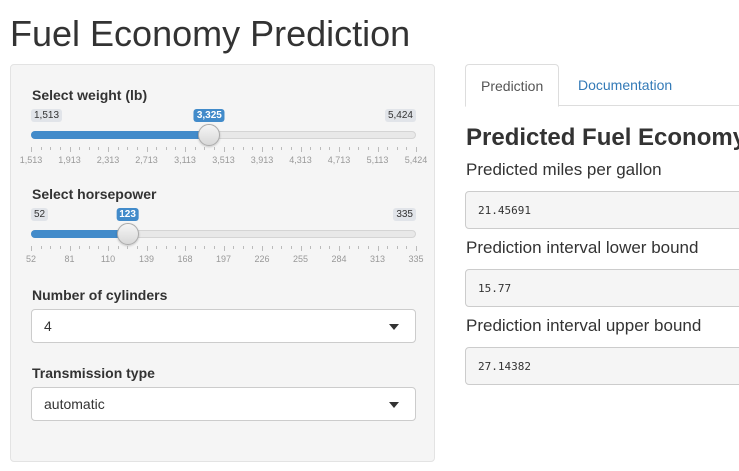 Image resolution: width=739 pixels, height=471 pixels. I want to click on horsepower-ticks: 52 81 110 139 168 197 226 255 284 313 335, so click(225, 256).